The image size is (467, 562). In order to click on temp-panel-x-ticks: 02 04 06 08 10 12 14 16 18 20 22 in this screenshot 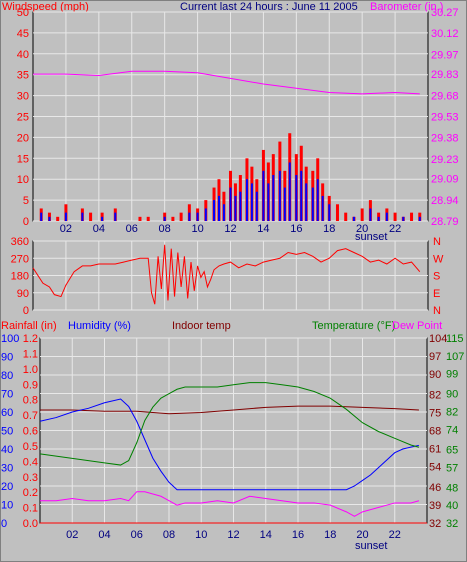, I will do `click(233, 535)`.